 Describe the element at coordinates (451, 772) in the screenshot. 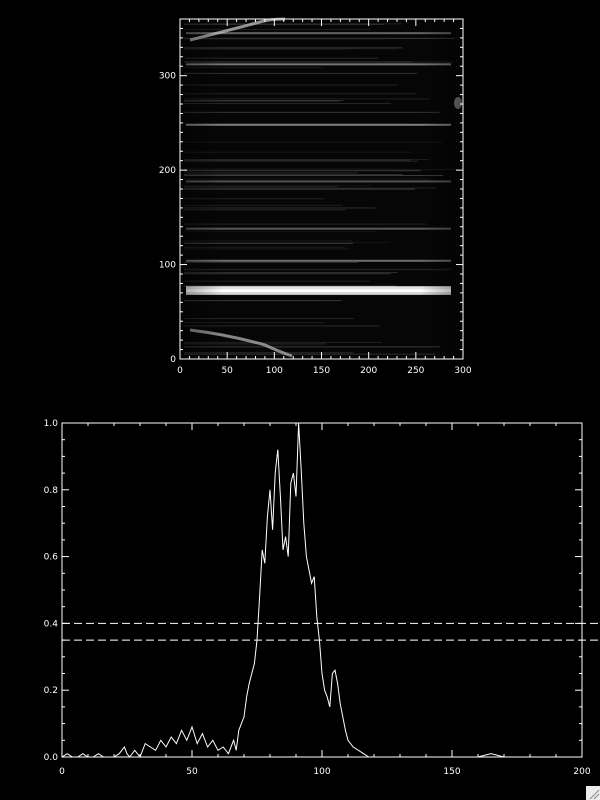

I see `line-x-tick-label: 150` at that location.